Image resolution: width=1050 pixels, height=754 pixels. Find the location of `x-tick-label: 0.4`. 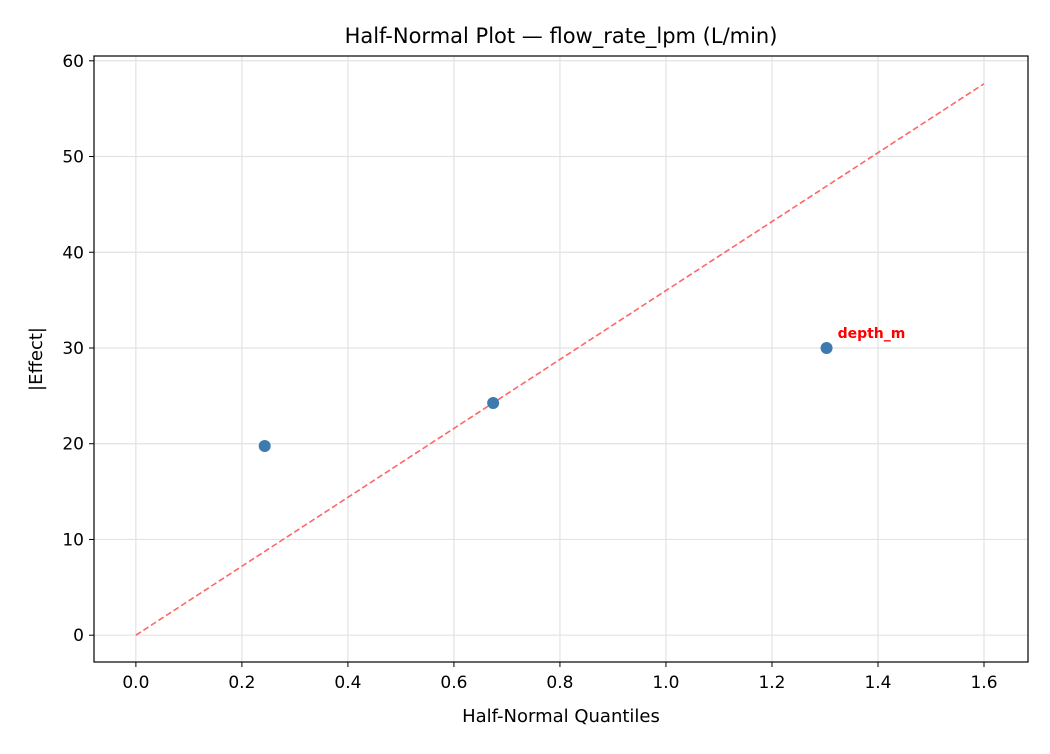

x-tick-label: 0.4 is located at coordinates (347, 683).